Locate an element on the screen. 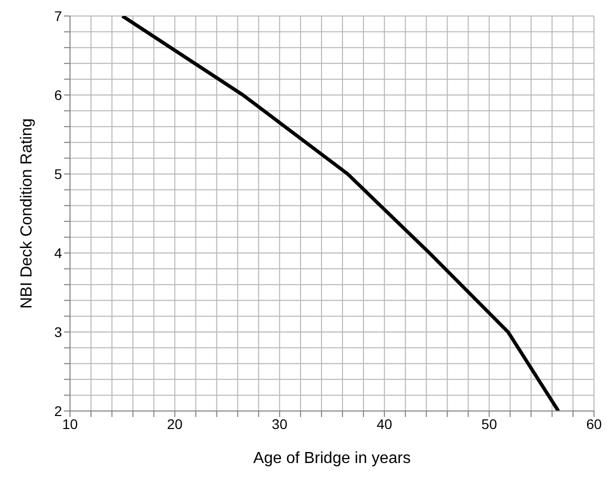 This screenshot has width=616, height=479. y-tick-label: 5 is located at coordinates (58, 174).